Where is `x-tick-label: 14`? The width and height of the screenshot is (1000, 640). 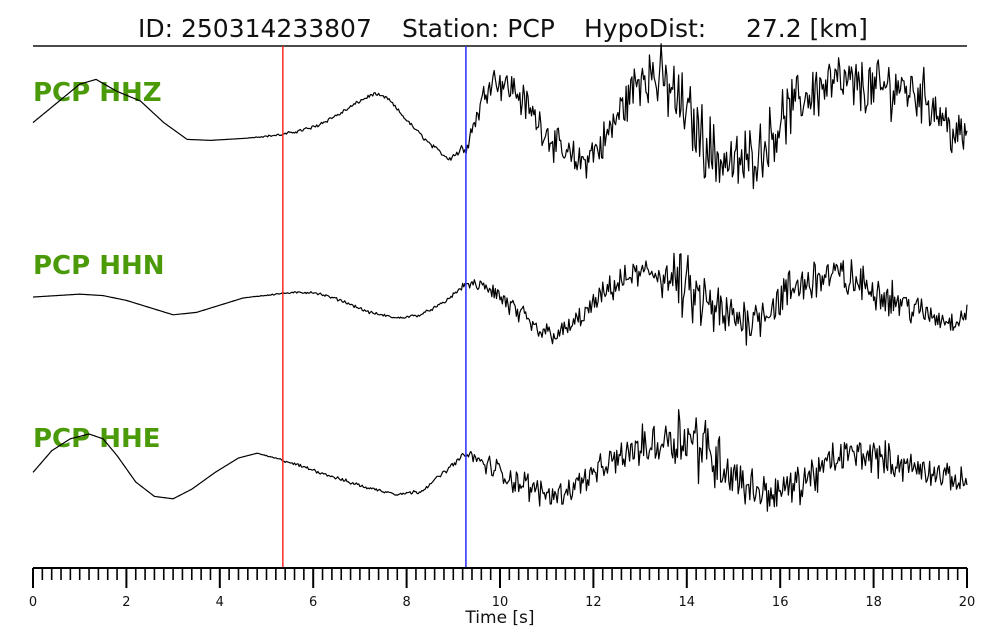
x-tick-label: 14 is located at coordinates (687, 602).